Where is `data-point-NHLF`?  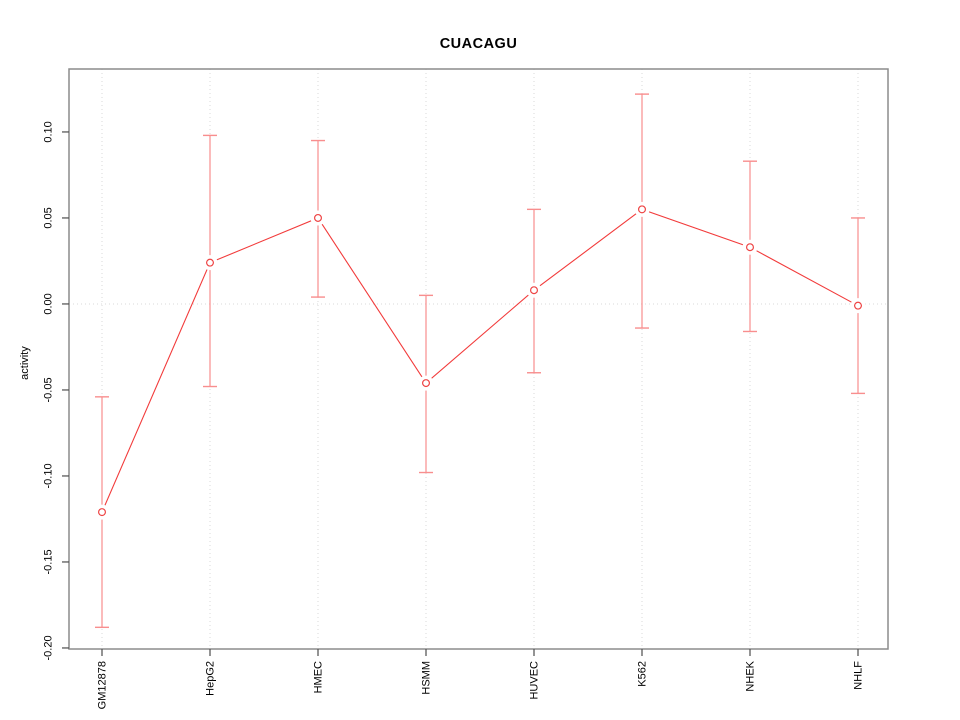 data-point-NHLF is located at coordinates (857, 305).